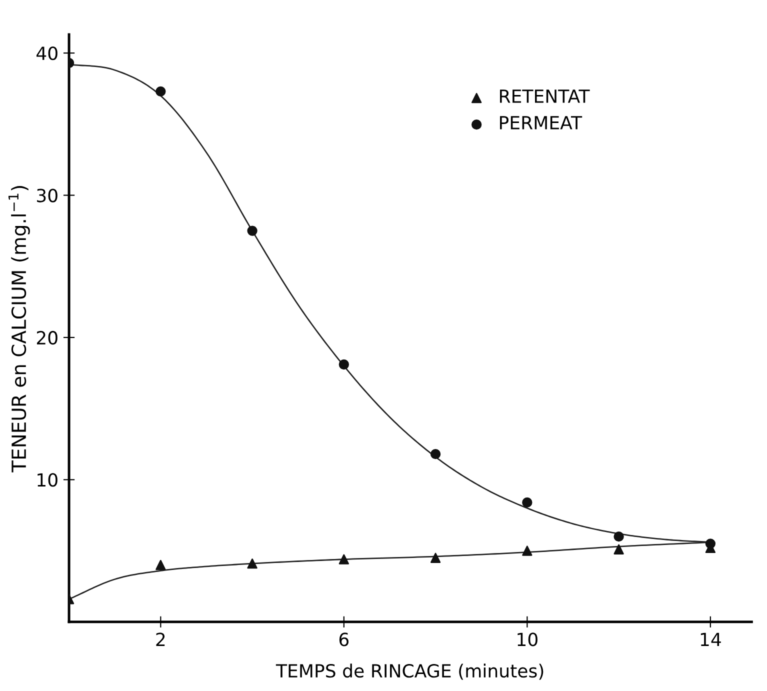 The image size is (767, 691). I want to click on x-tick-label: 6, so click(344, 639).